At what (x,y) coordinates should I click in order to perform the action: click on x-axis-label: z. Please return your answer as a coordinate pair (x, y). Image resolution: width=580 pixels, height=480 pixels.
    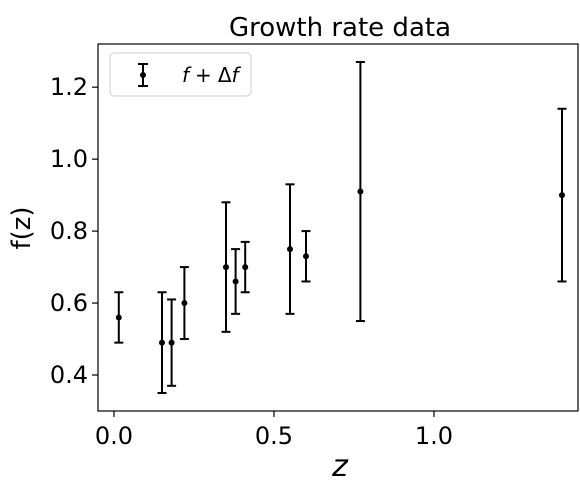
    Looking at the image, I should click on (340, 464).